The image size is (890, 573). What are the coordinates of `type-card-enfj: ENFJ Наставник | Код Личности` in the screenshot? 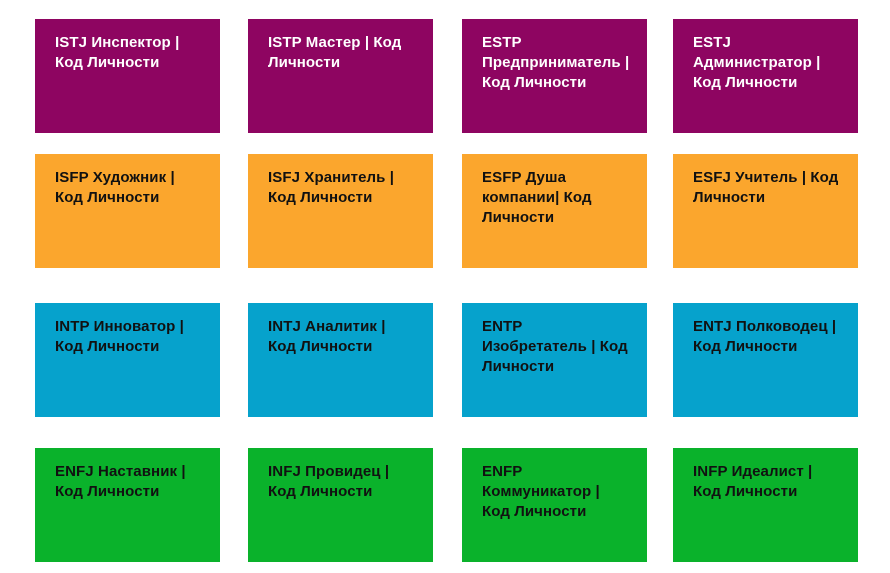 It's located at (127, 505).